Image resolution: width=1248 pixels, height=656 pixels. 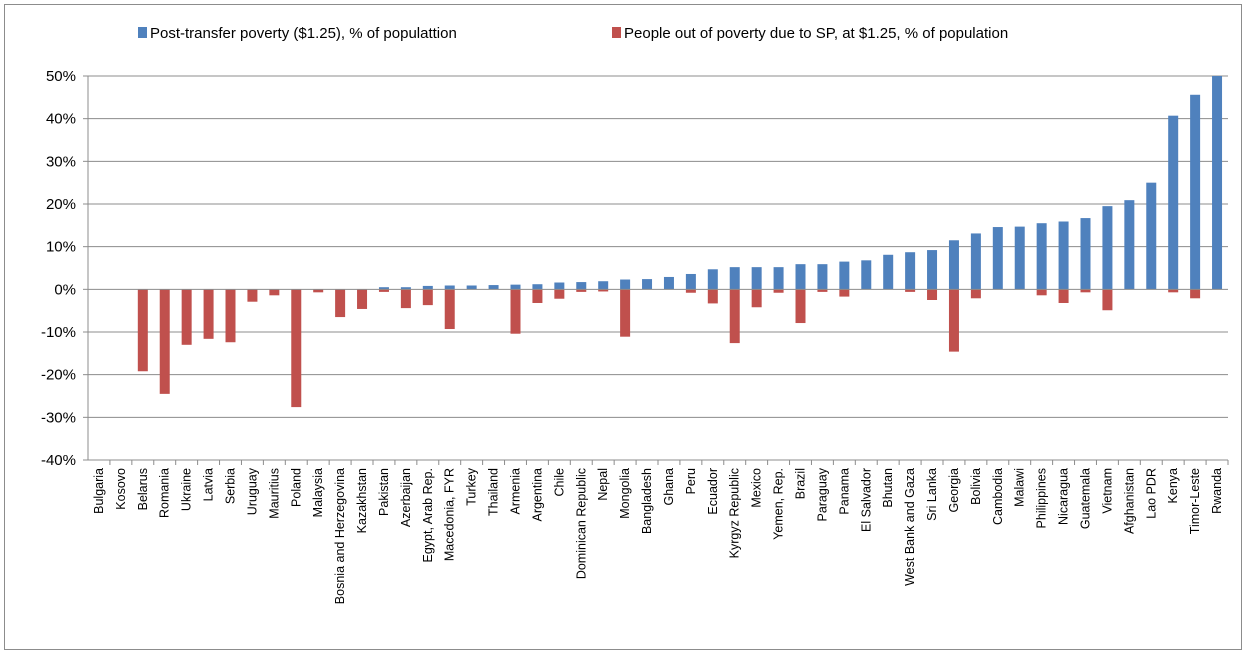 What do you see at coordinates (844, 491) in the screenshot?
I see `category-label: Panama` at bounding box center [844, 491].